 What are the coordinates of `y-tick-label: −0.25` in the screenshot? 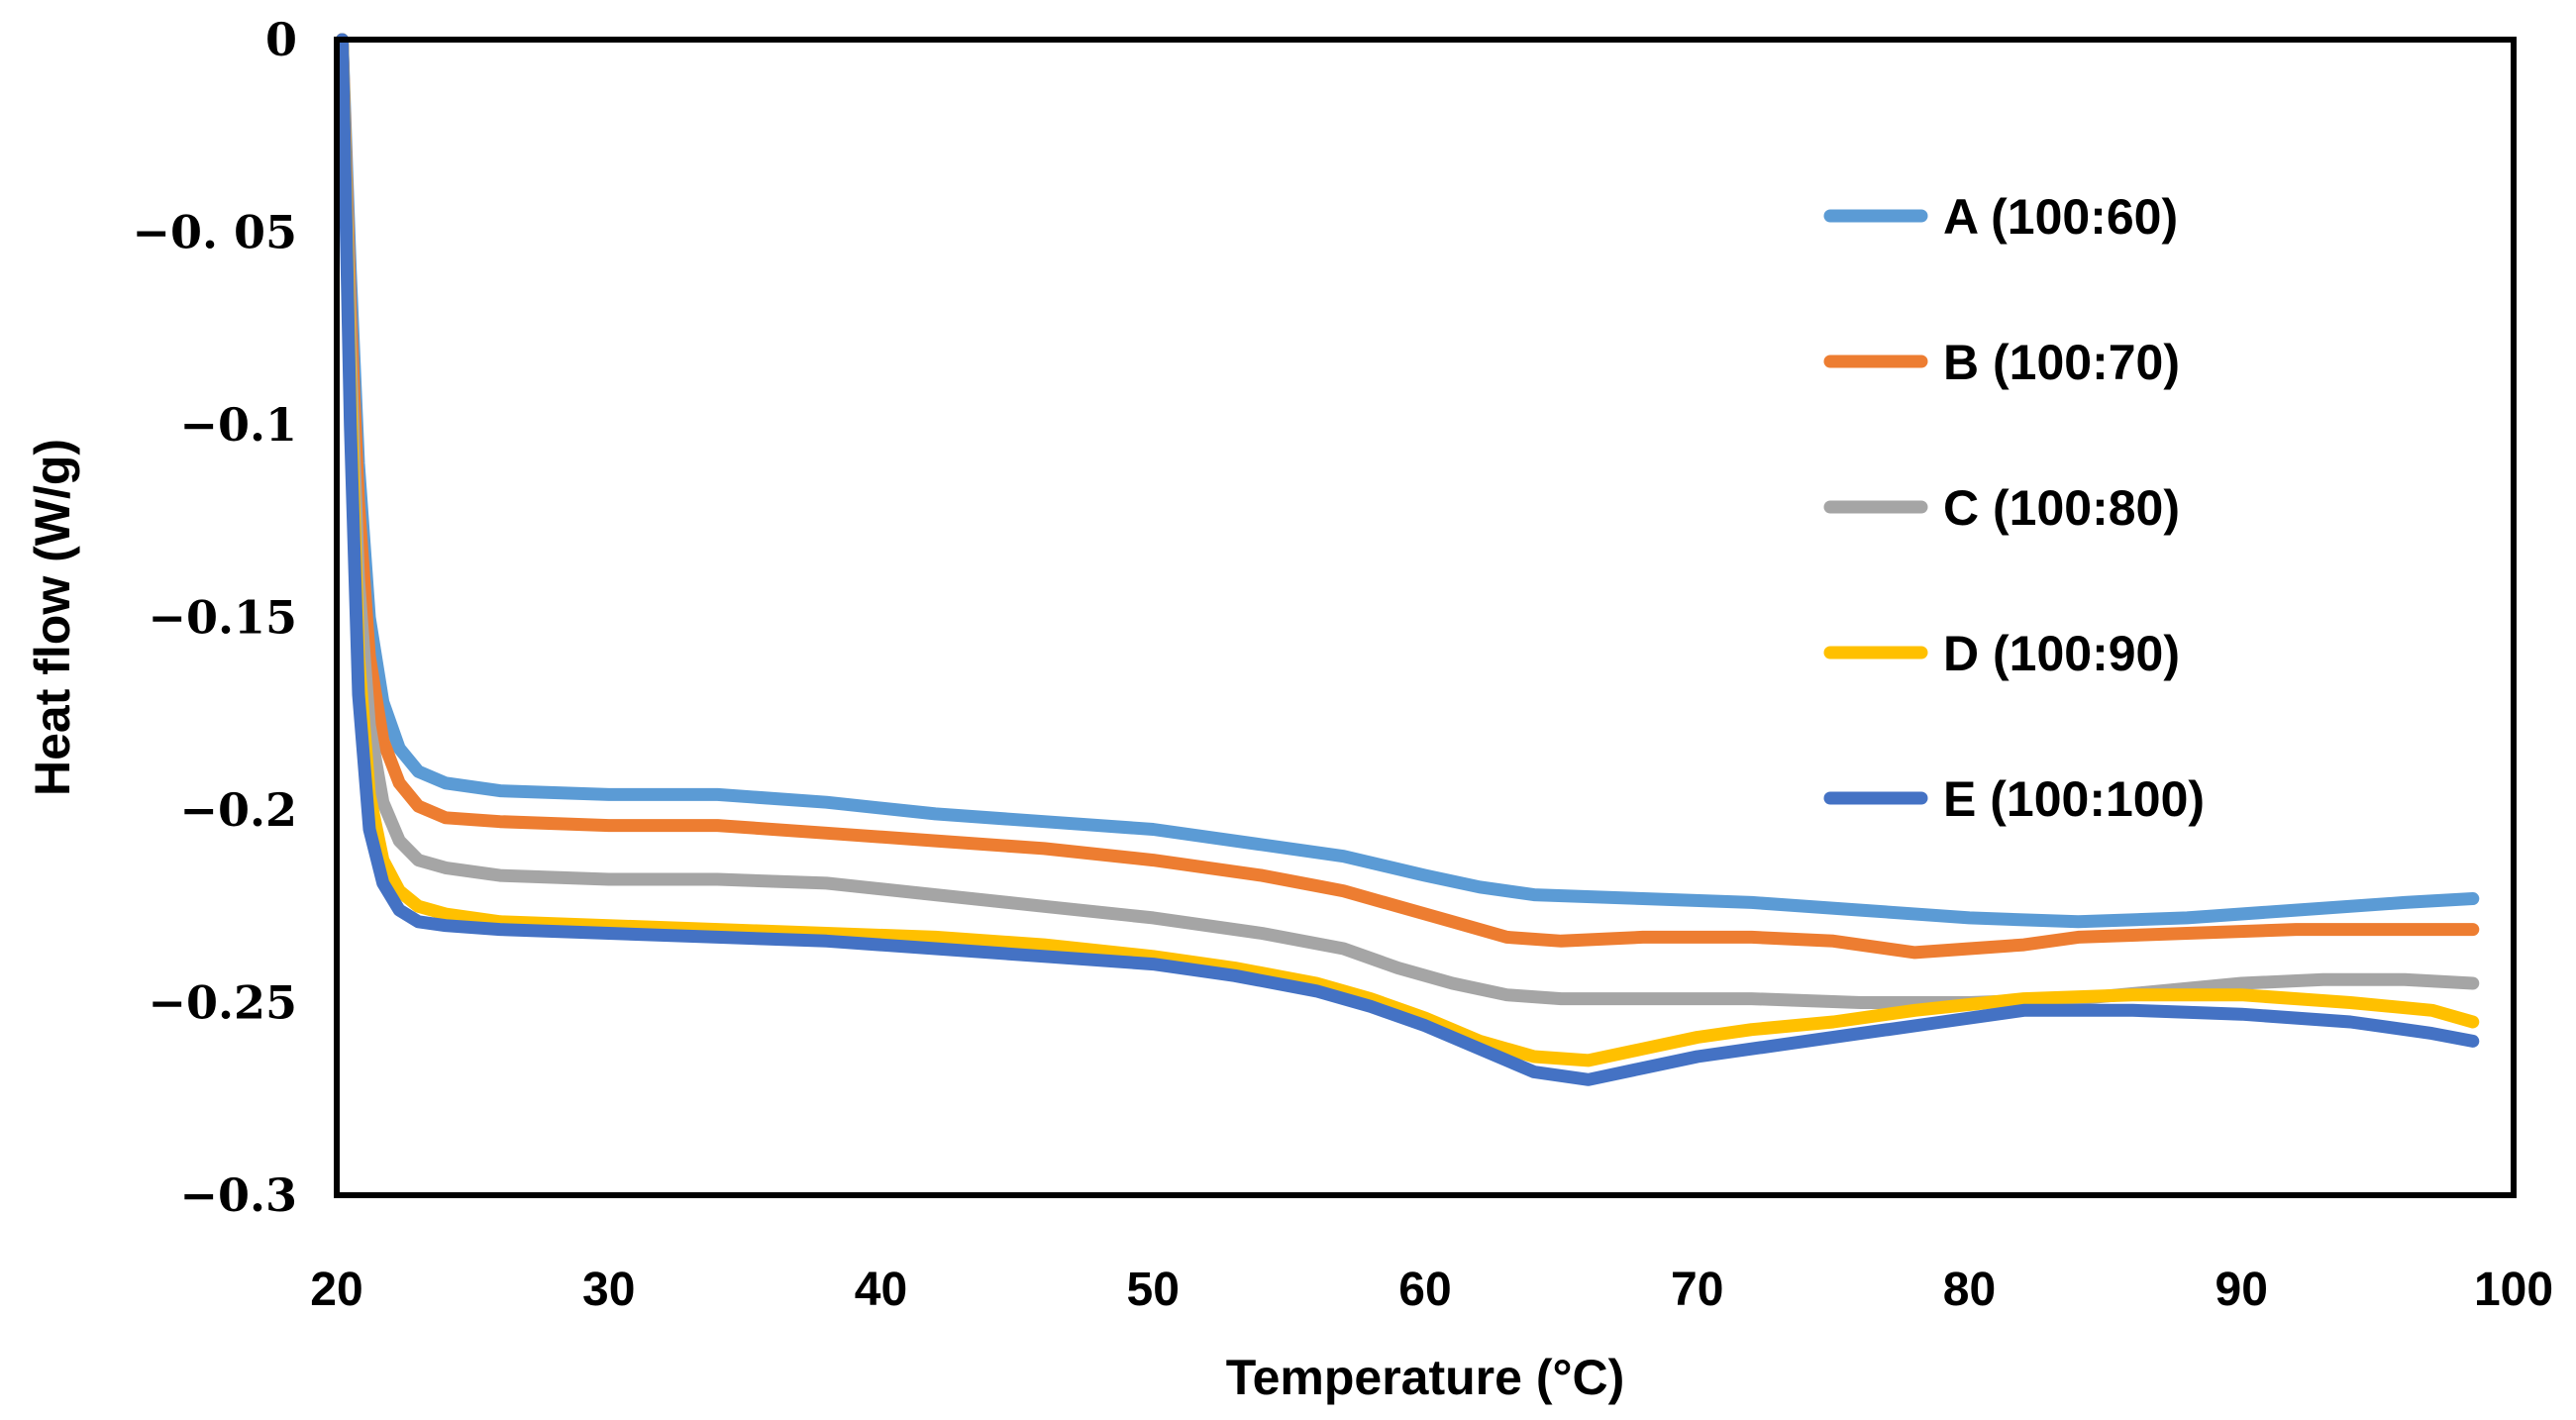 It's located at (222, 1003).